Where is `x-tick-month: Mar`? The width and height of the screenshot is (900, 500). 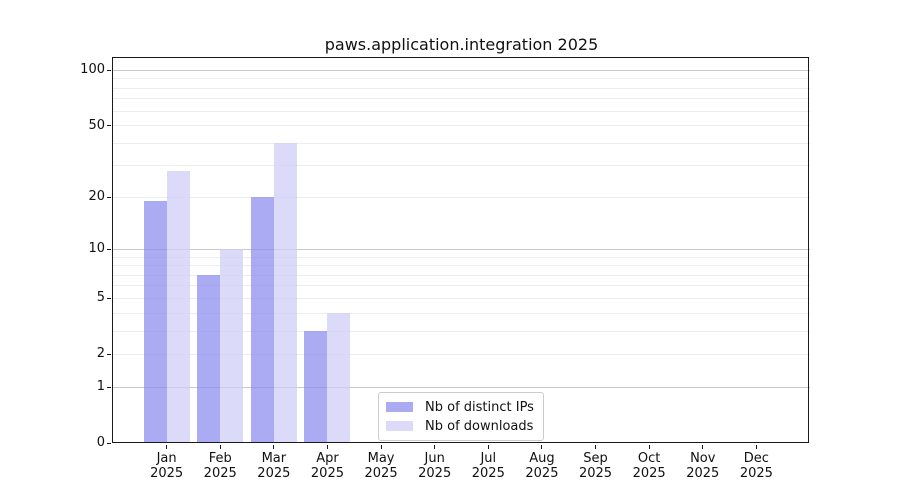
x-tick-month: Mar is located at coordinates (274, 458).